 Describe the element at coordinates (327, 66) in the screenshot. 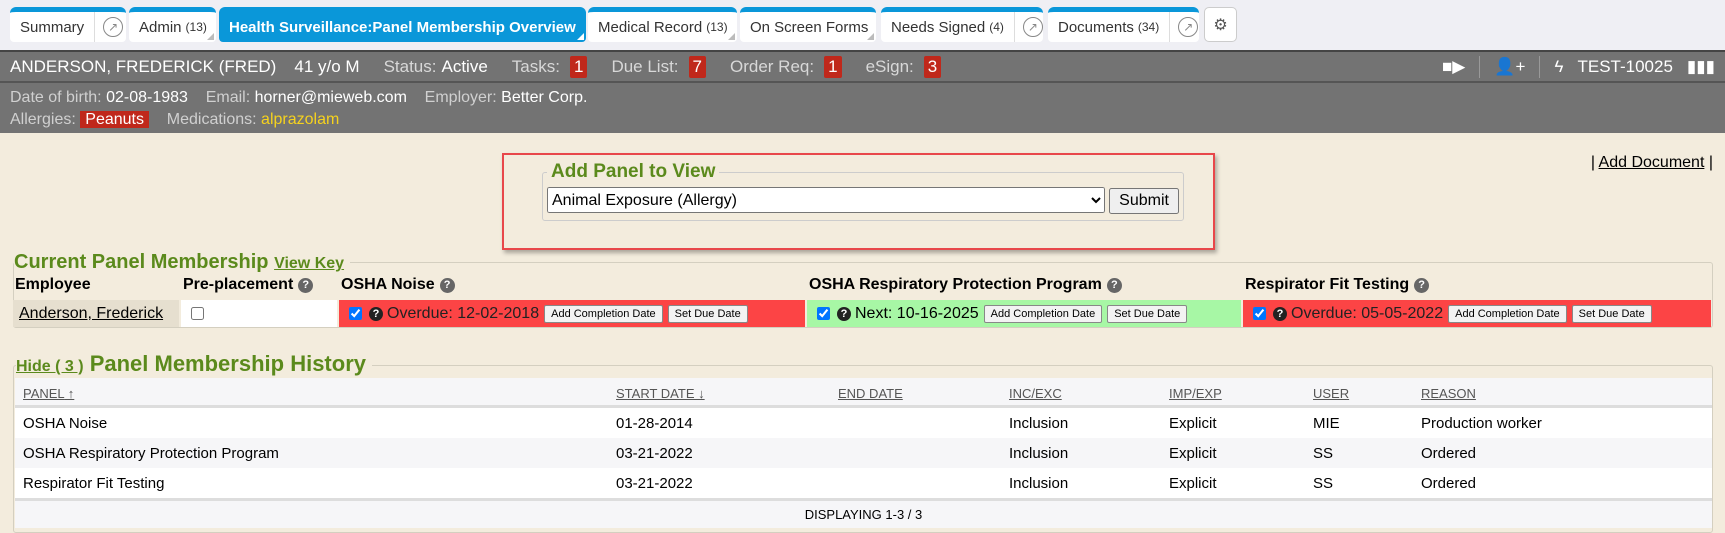

I see `patient-age-sex: 41 y/o M` at that location.